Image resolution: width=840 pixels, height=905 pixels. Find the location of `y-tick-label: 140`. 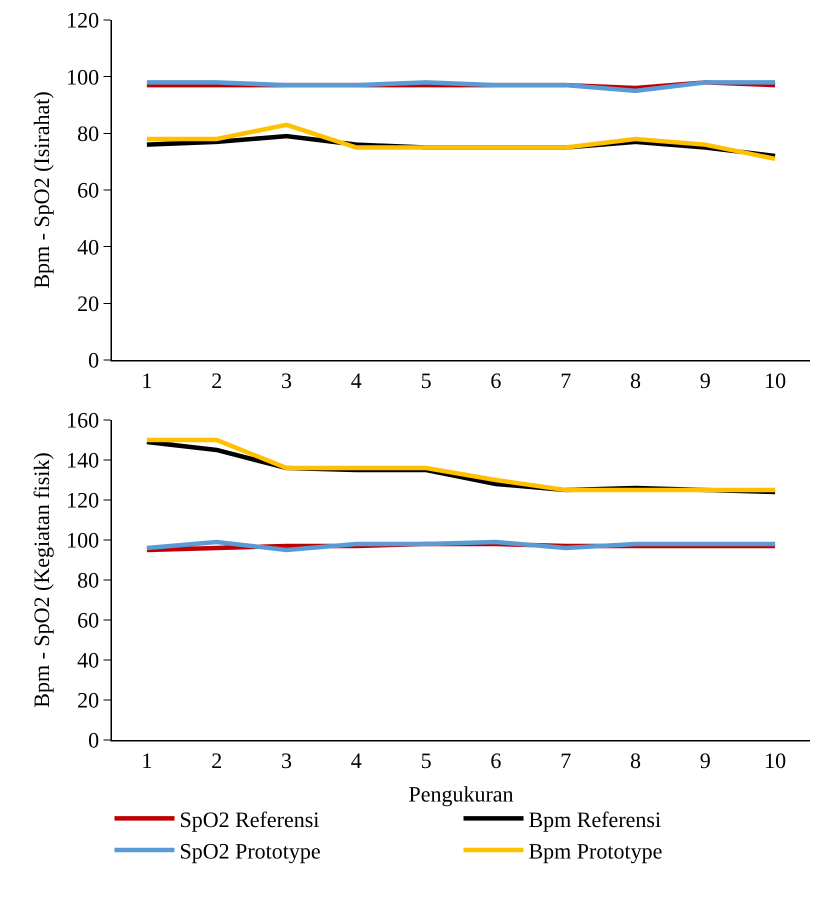

y-tick-label: 140 is located at coordinates (83, 460).